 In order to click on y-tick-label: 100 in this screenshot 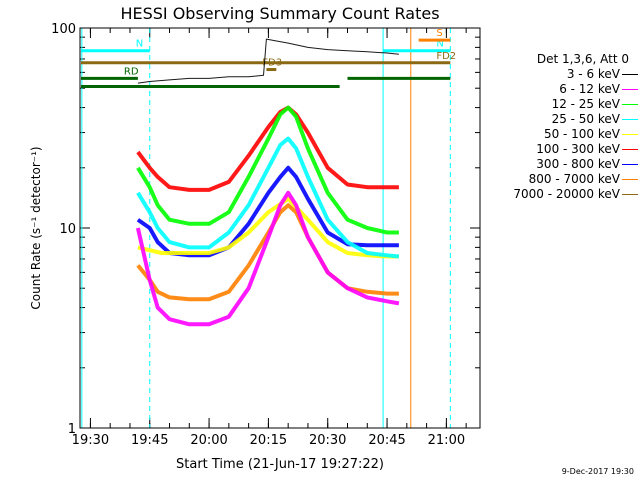, I will do `click(63, 29)`.